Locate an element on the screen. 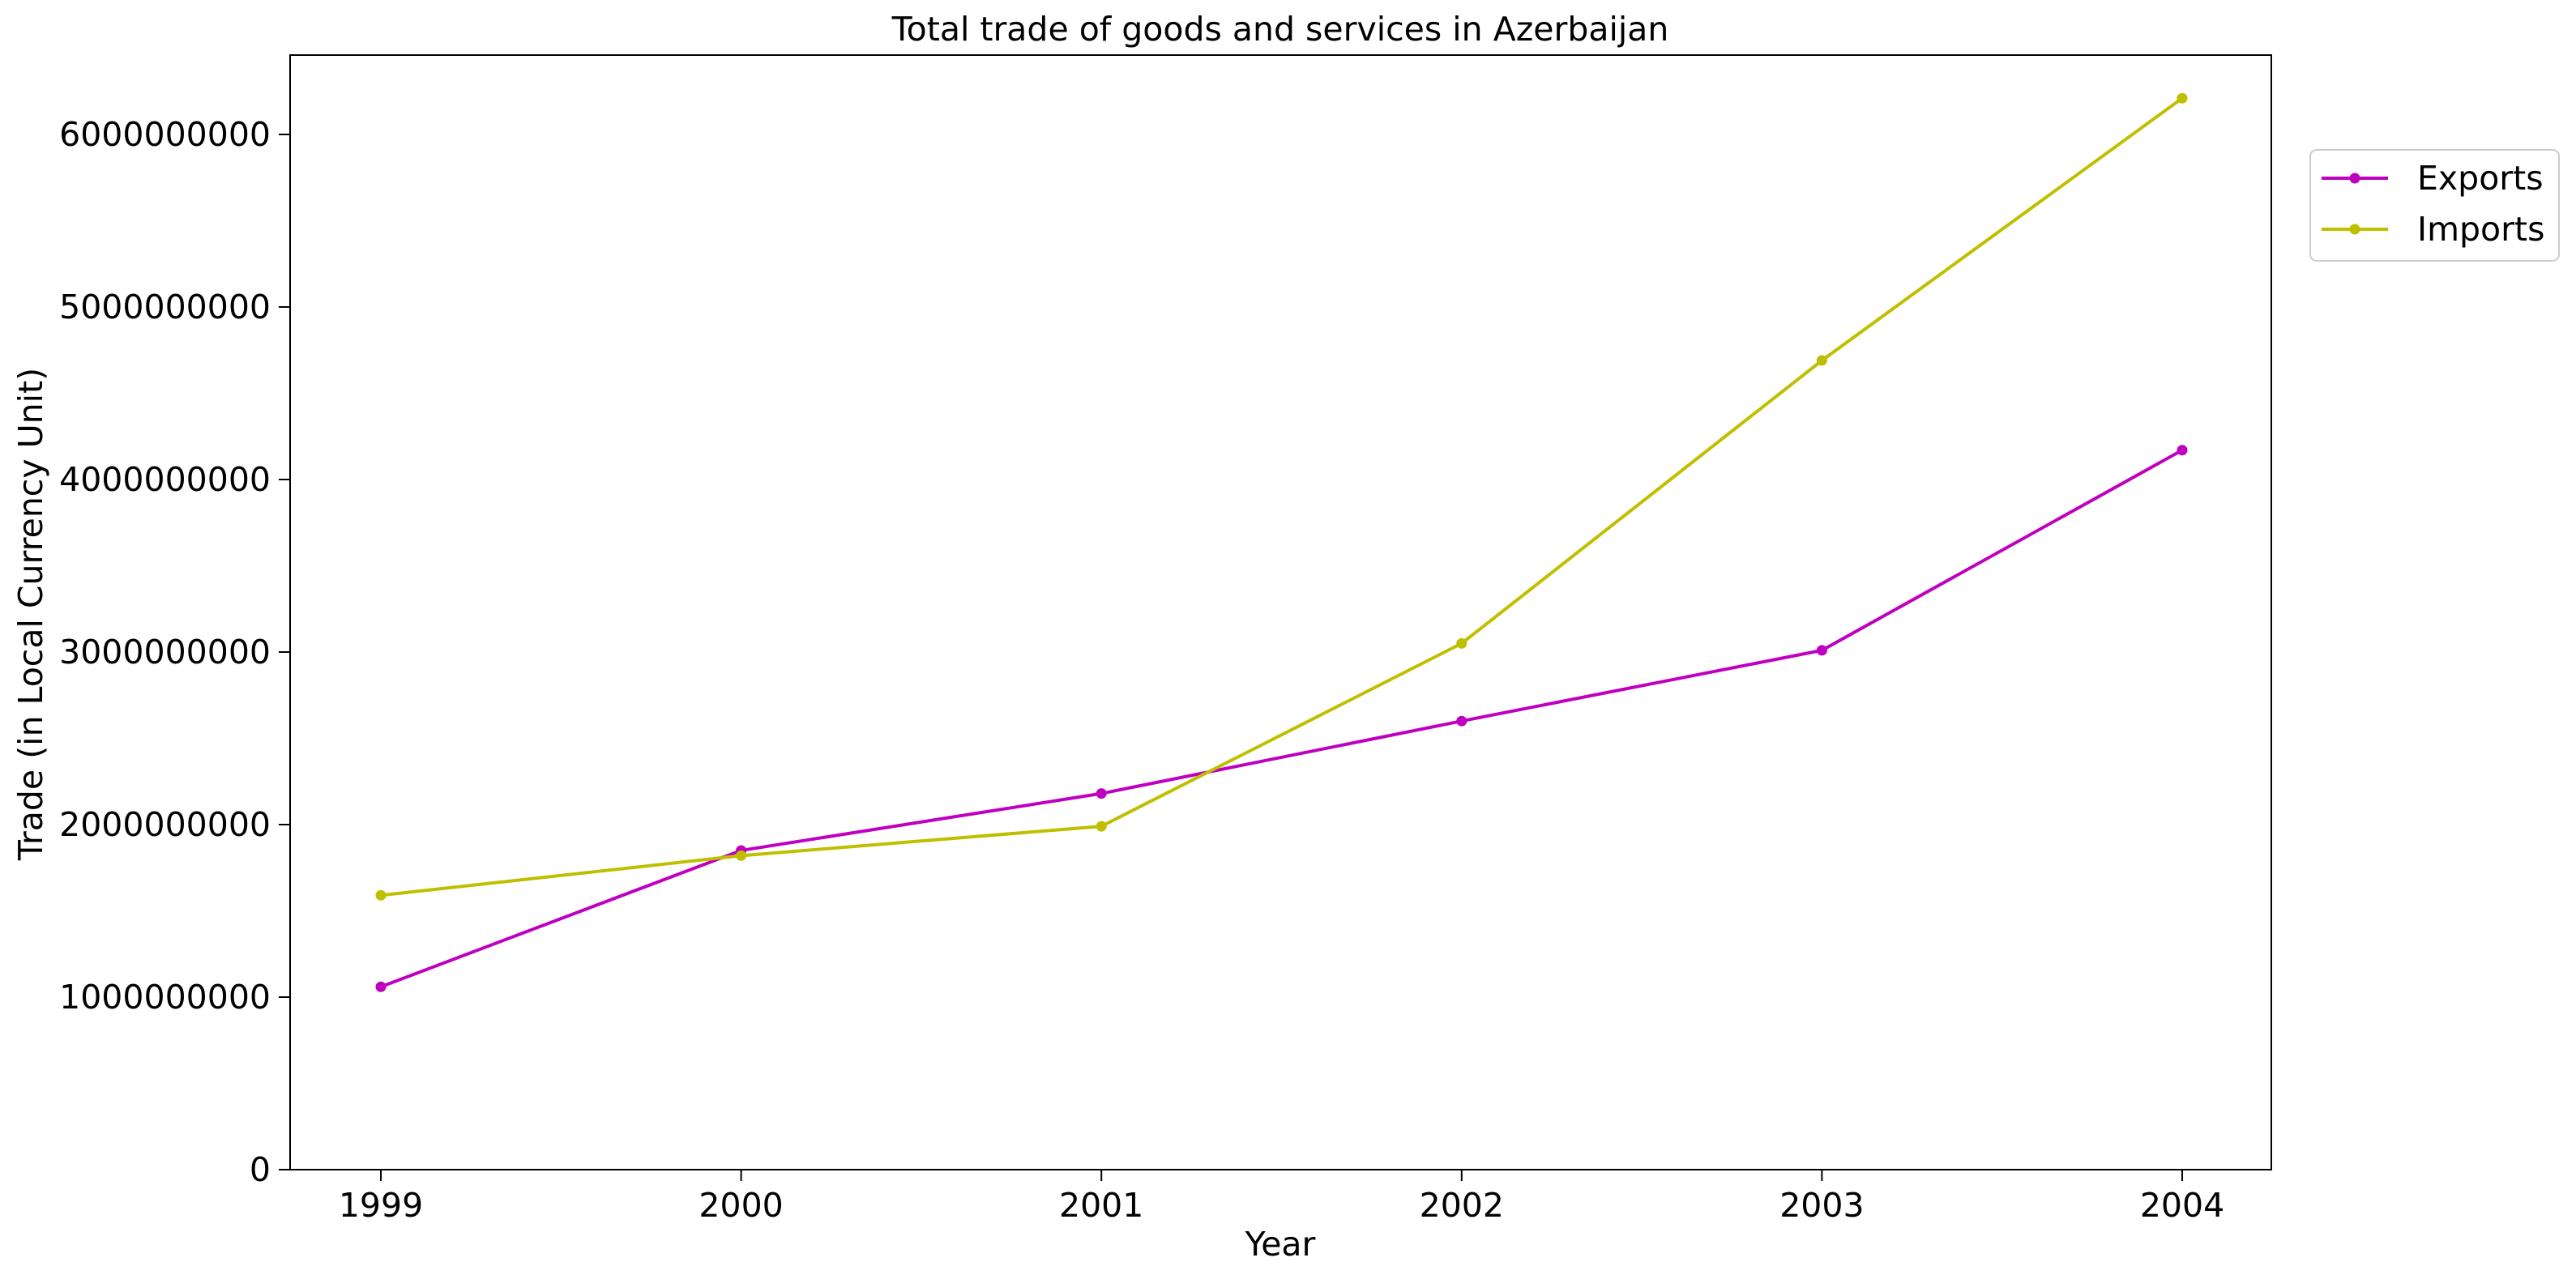 The image size is (2576, 1279). exports-point-2004 is located at coordinates (2182, 450).